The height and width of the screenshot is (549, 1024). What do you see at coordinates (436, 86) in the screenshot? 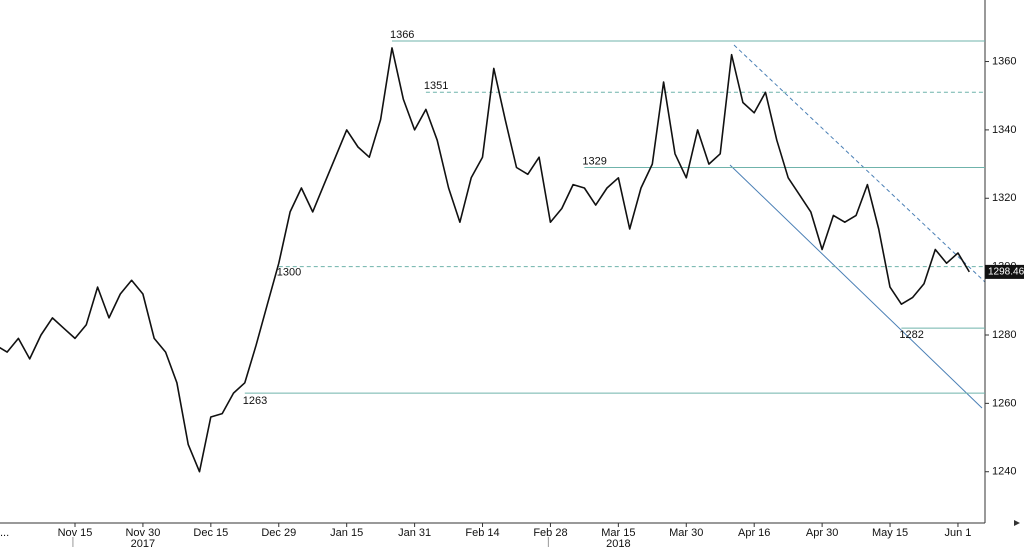
I see `level-label: 1351` at bounding box center [436, 86].